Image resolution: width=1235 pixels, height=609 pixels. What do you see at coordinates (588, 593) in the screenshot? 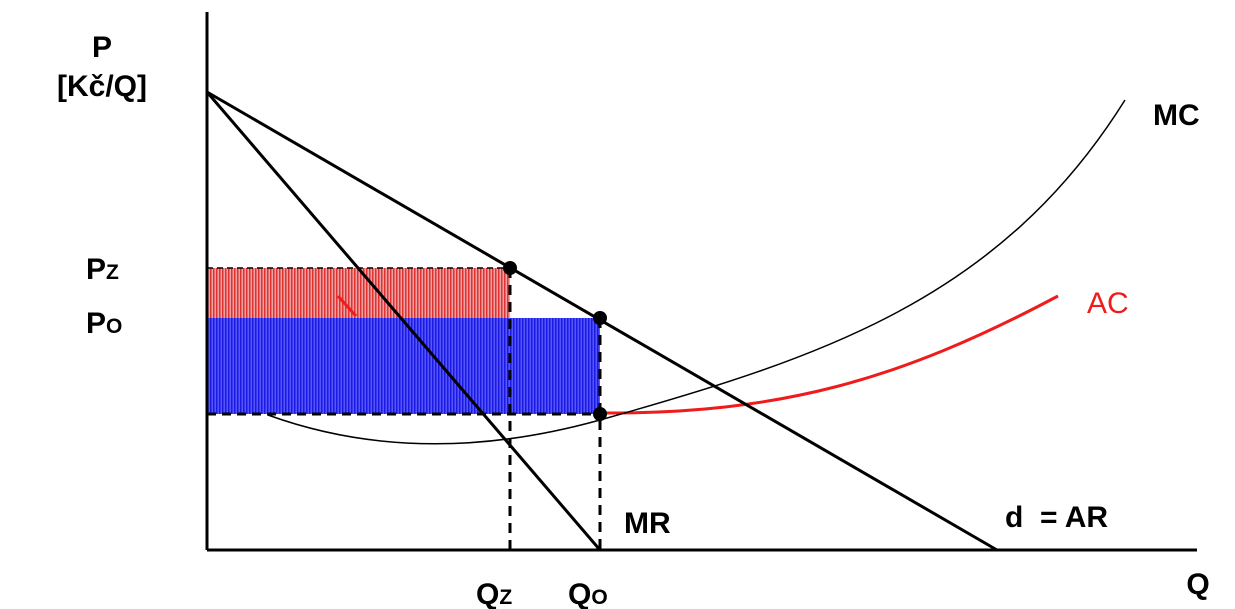
I see `qo-label: QO` at bounding box center [588, 593].